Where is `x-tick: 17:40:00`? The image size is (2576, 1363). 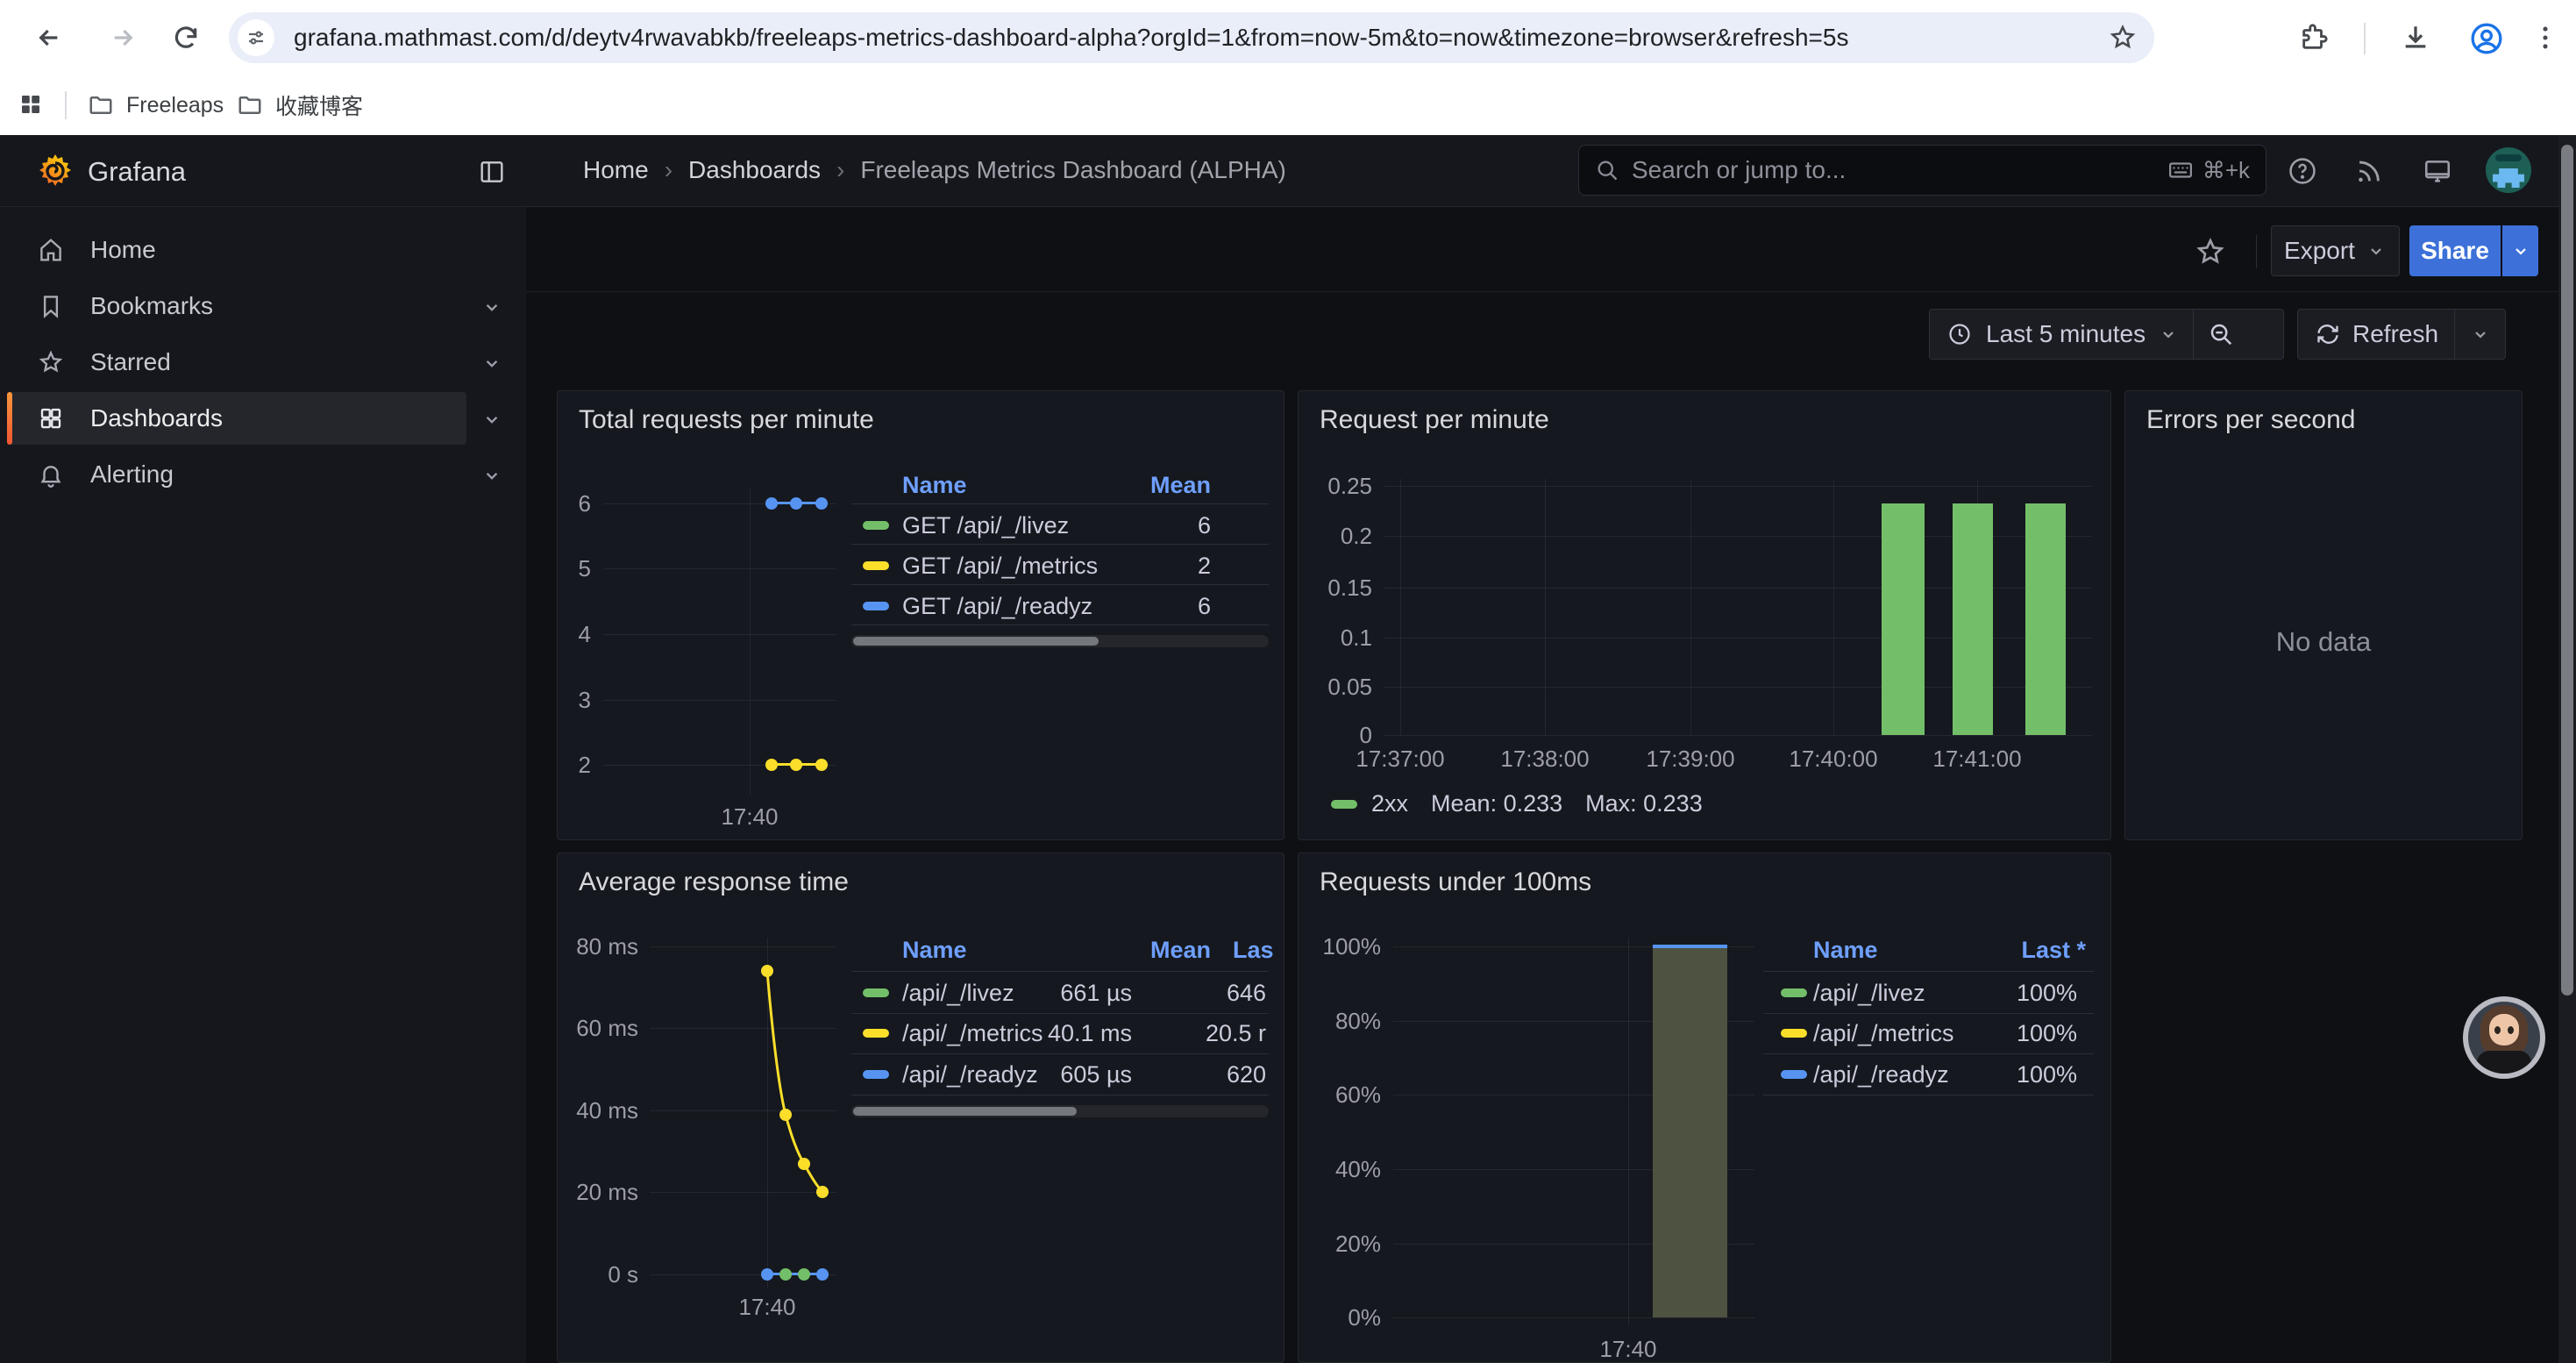 x-tick: 17:40:00 is located at coordinates (1833, 759).